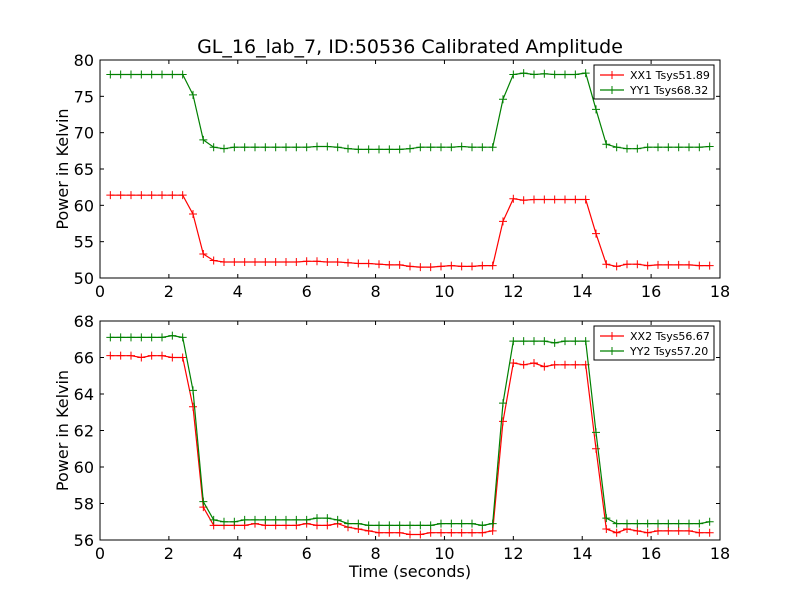  Describe the element at coordinates (654, 82) in the screenshot. I see `legend: XX1 Tsys51.89 YY1 Tsys68.32` at that location.